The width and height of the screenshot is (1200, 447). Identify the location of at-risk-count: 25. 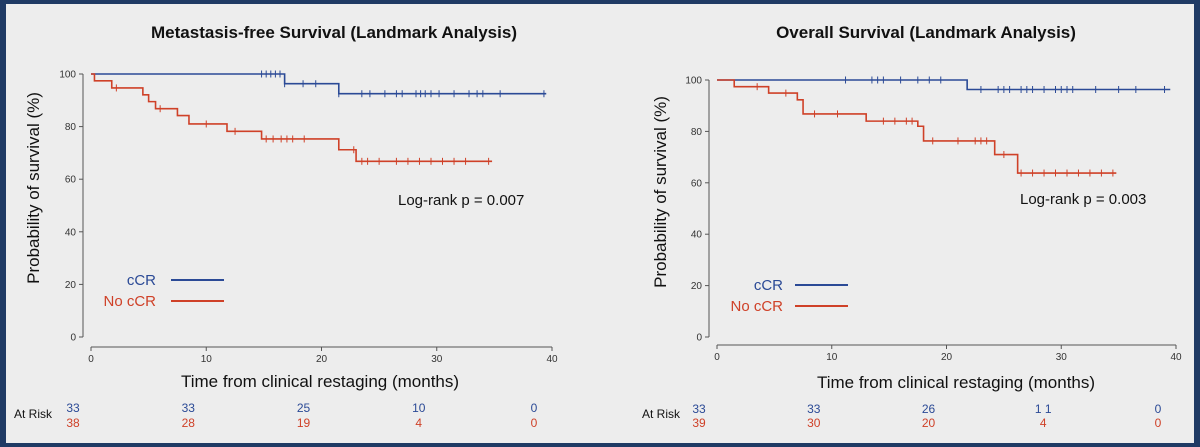
(304, 408).